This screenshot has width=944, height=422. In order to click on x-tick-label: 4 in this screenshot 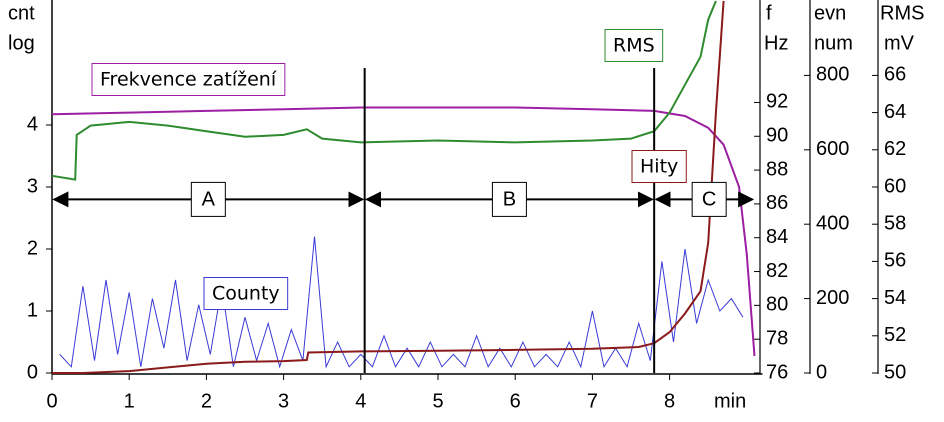, I will do `click(360, 401)`.